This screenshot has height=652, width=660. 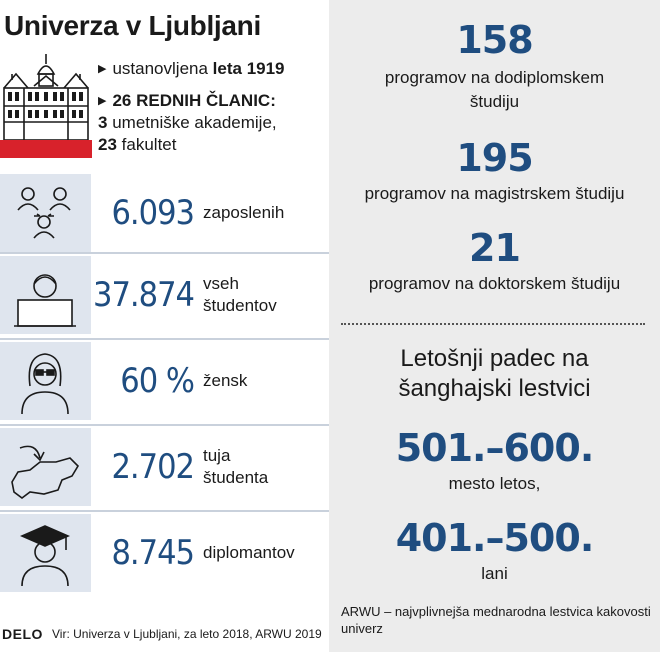 I want to click on fact-academies: 3 umetniške akademije,, so click(x=213, y=123).